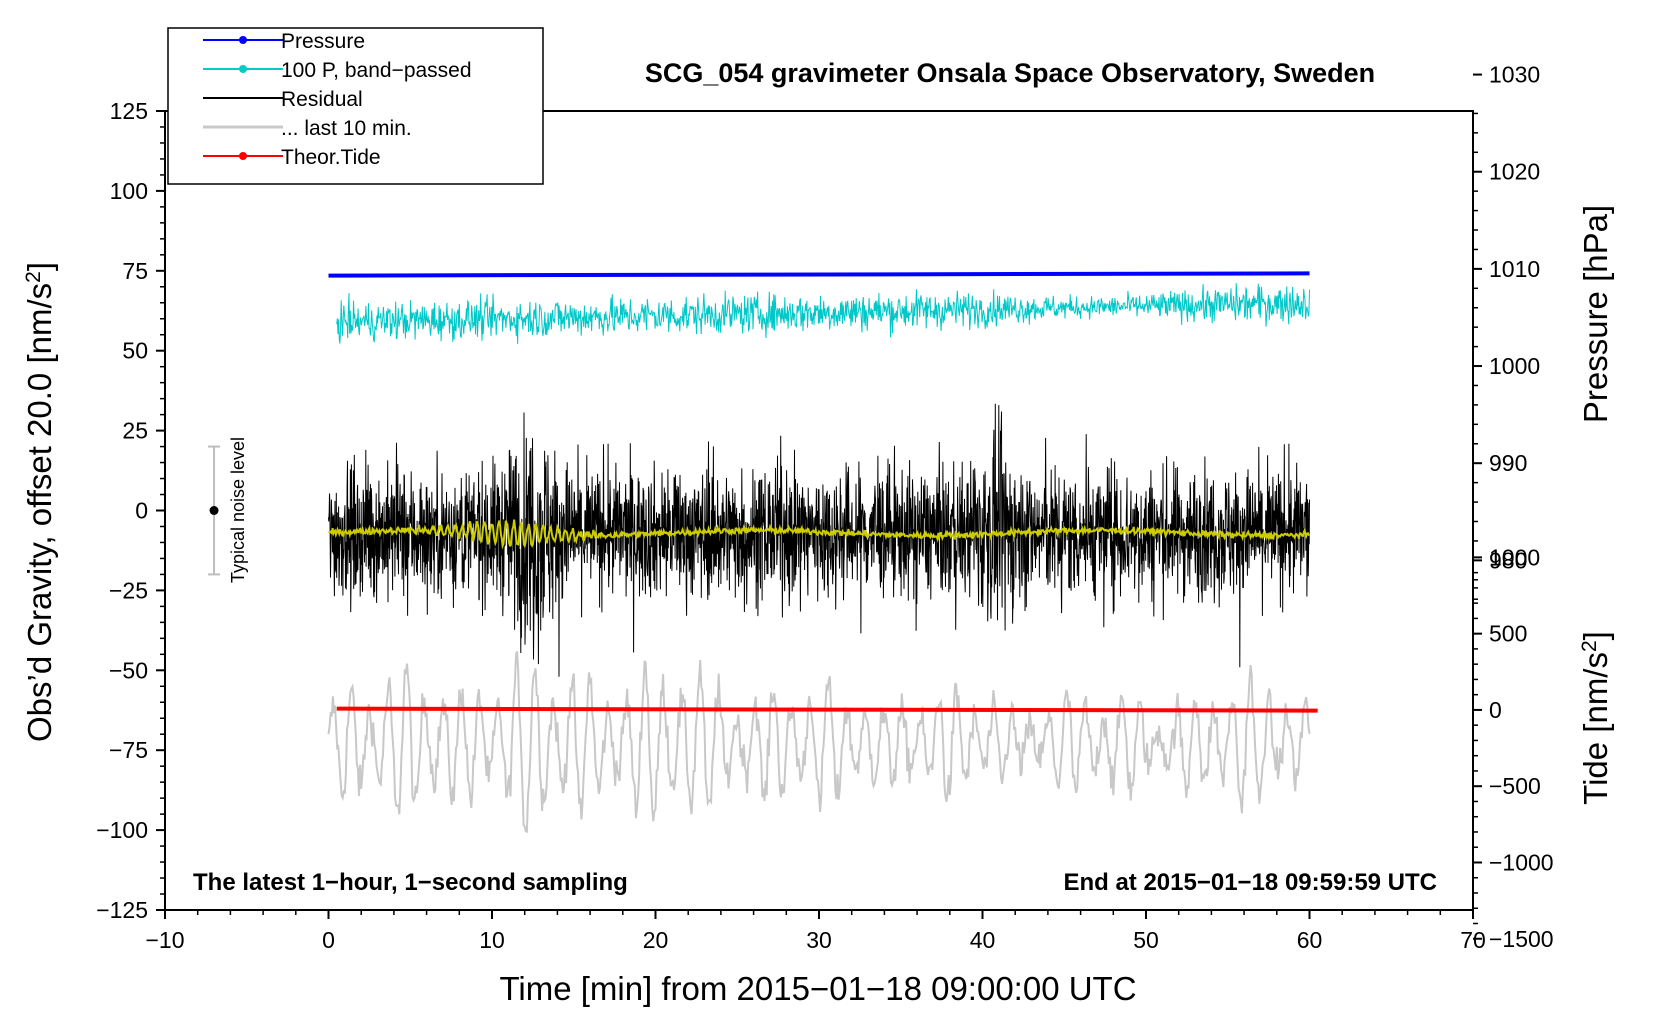 Image resolution: width=1660 pixels, height=1020 pixels. What do you see at coordinates (238, 510) in the screenshot?
I see `noise-level-label: Typical noise level` at bounding box center [238, 510].